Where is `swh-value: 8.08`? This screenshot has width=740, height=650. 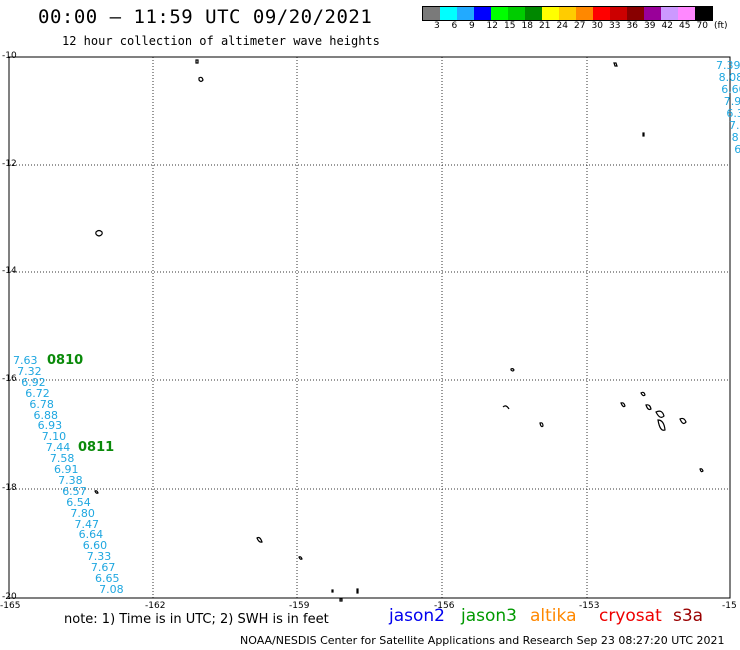
swh-value: 8.08 is located at coordinates (729, 77).